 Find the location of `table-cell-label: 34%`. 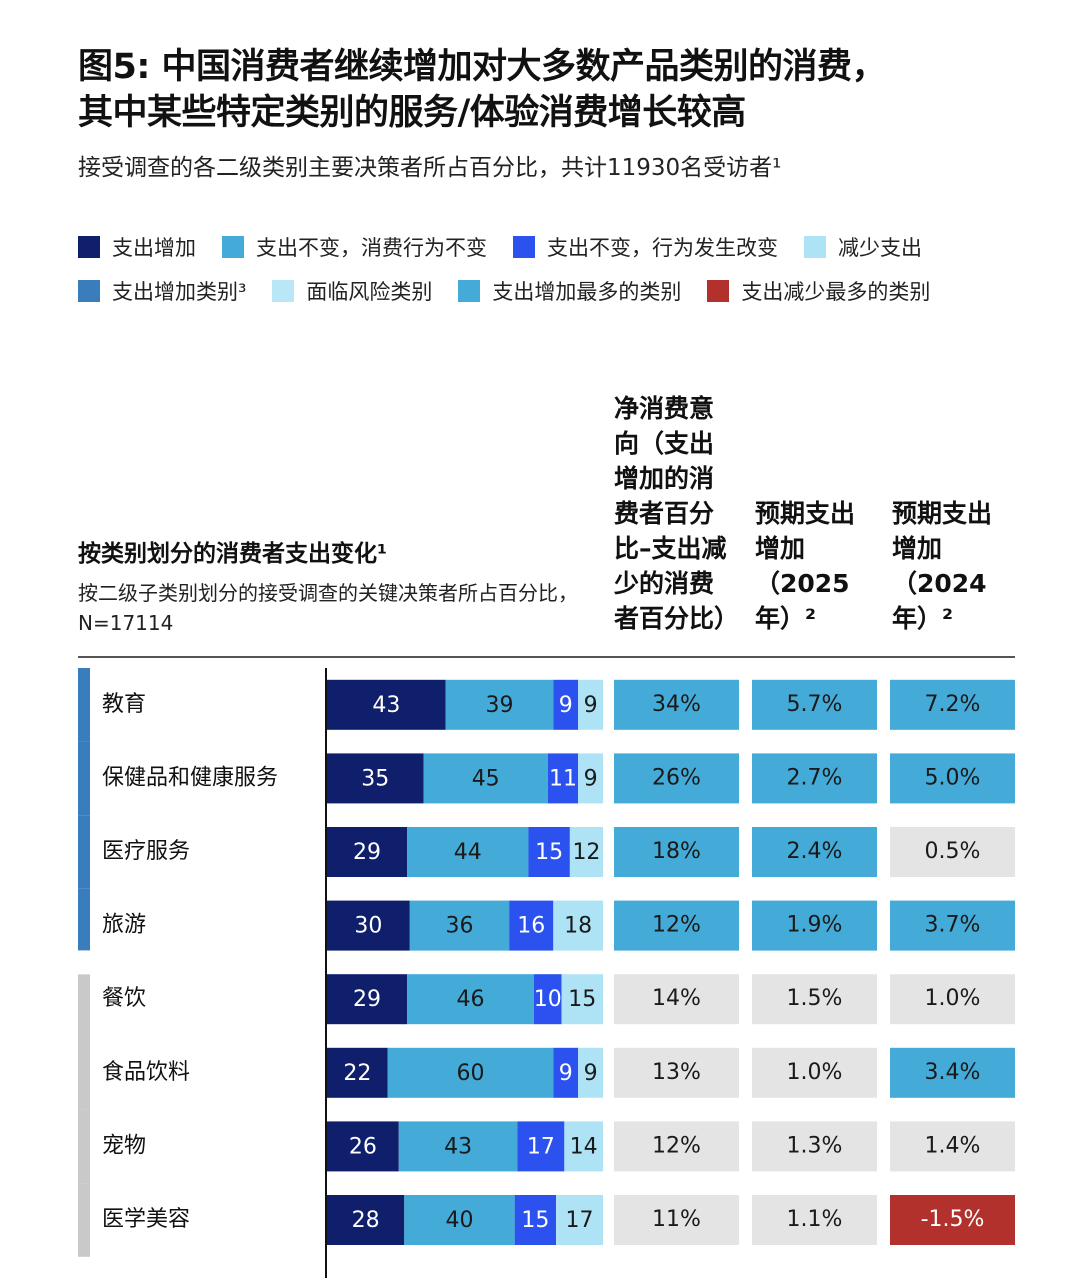

table-cell-label: 34% is located at coordinates (676, 704).